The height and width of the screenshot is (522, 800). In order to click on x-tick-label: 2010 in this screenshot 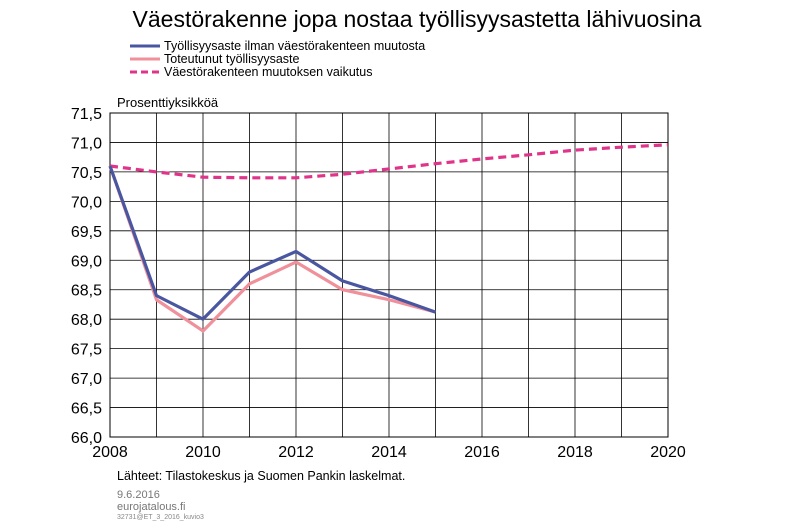, I will do `click(203, 452)`.